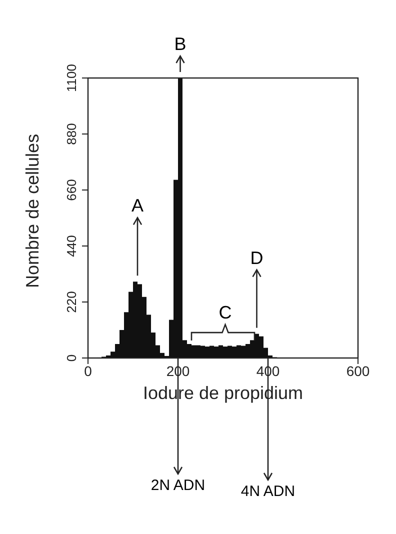  Describe the element at coordinates (225, 312) in the screenshot. I see `annotation: C` at that location.